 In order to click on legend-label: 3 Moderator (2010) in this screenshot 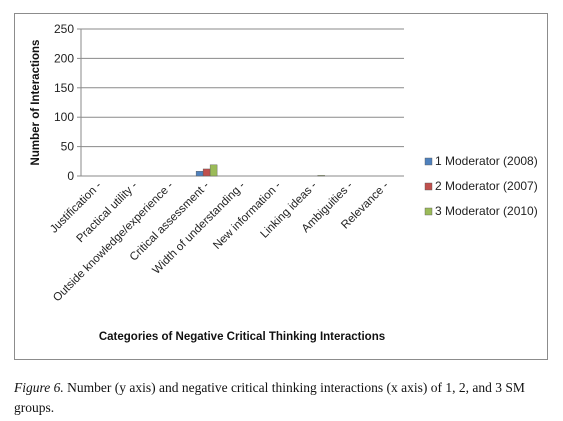, I will do `click(486, 211)`.